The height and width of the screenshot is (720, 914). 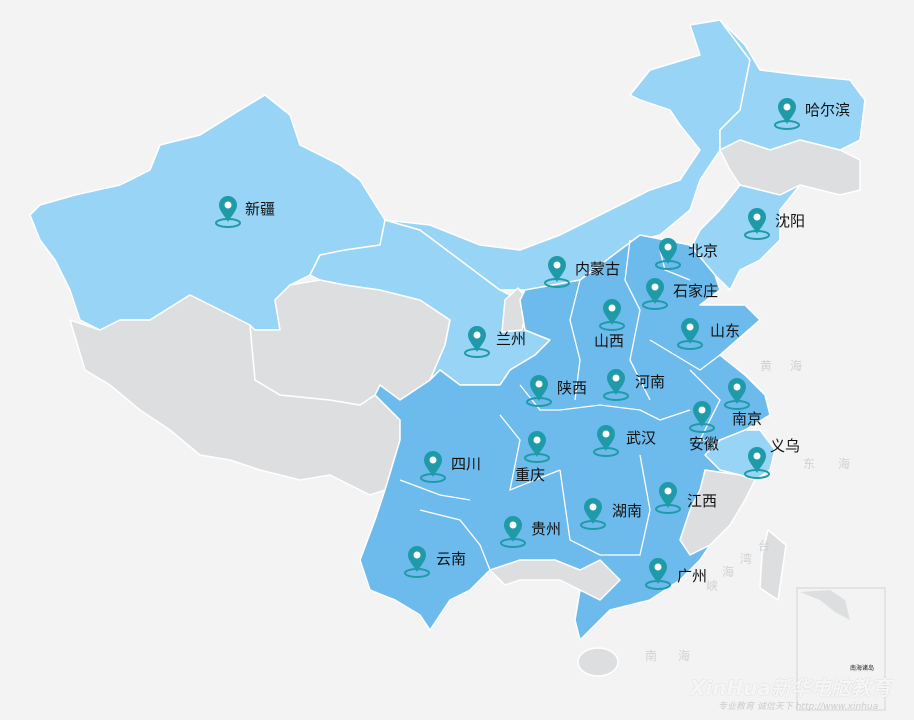 What do you see at coordinates (809, 464) in the screenshot?
I see `sea-label: 东` at bounding box center [809, 464].